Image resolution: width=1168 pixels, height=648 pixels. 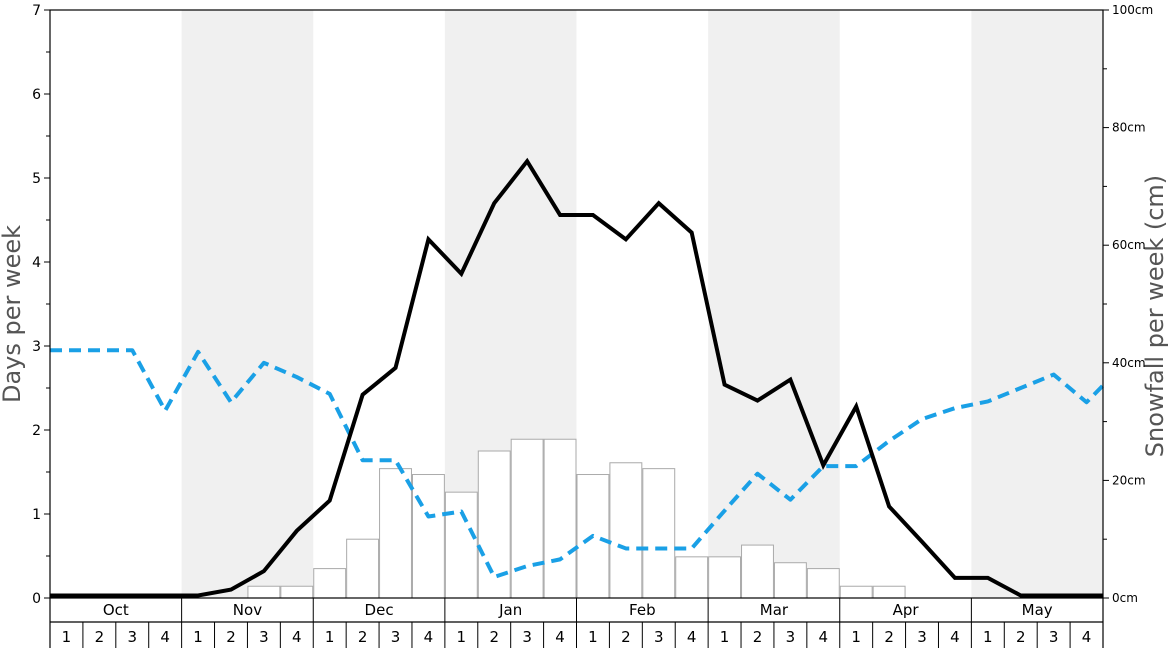 What do you see at coordinates (1037, 610) in the screenshot?
I see `month-label-may: May` at bounding box center [1037, 610].